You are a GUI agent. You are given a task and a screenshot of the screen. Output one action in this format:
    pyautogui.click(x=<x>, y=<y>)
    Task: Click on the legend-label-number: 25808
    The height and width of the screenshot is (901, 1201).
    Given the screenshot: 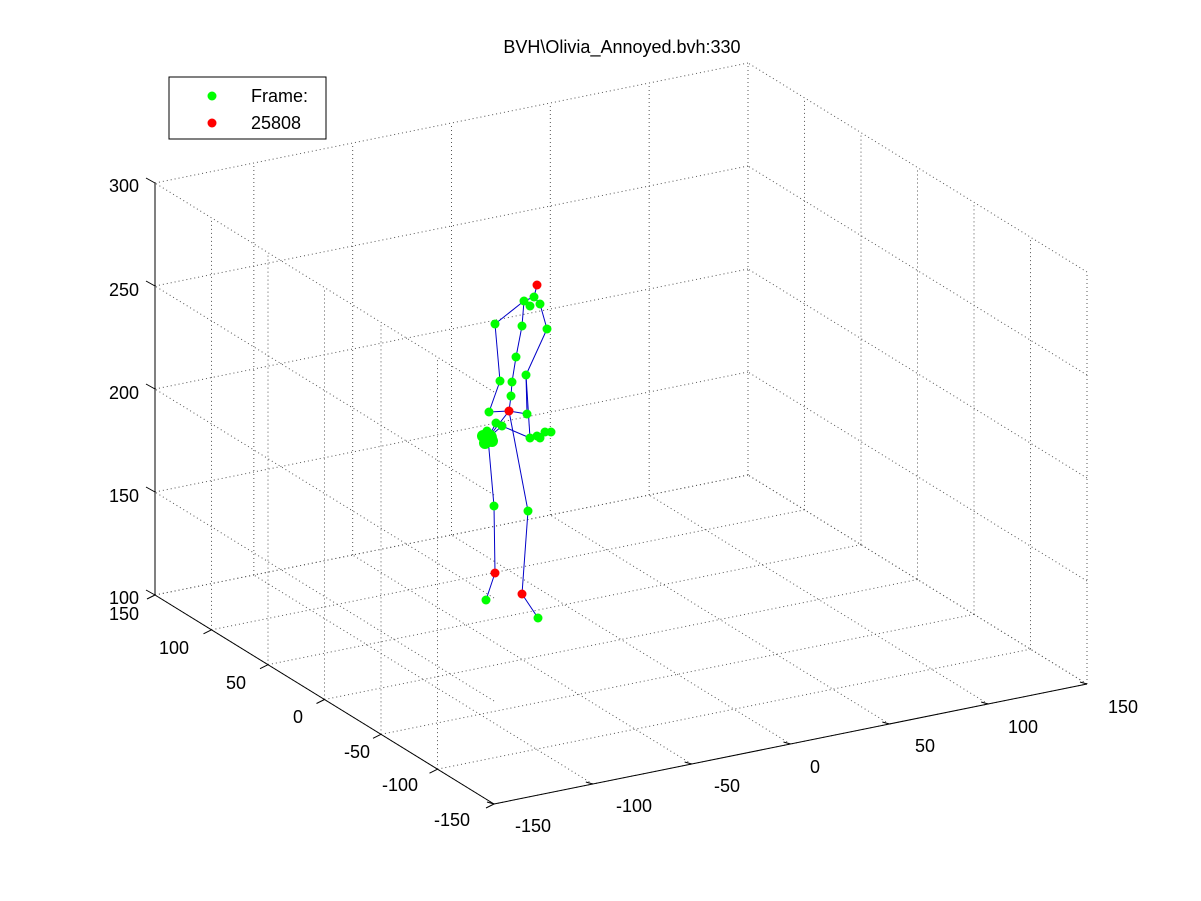 What is the action you would take?
    pyautogui.click(x=276, y=123)
    